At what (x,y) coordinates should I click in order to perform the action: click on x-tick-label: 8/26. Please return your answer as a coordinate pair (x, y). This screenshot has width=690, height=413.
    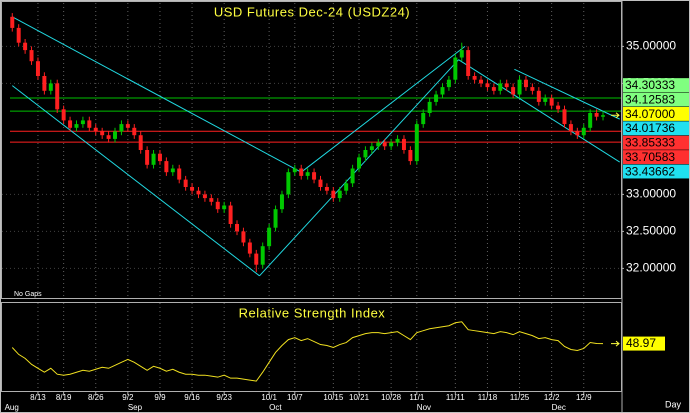
    Looking at the image, I should click on (96, 397).